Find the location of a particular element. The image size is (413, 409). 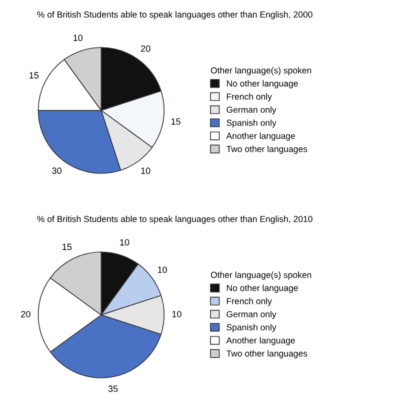

chart-title: % of British Students able to speak languages other than English, 2000 is located at coordinates (174, 15).